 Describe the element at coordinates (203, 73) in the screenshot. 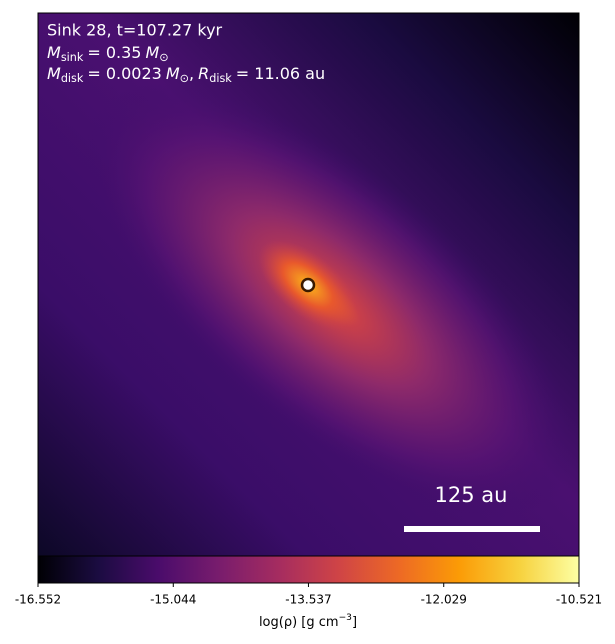

I see `text-part: R` at that location.